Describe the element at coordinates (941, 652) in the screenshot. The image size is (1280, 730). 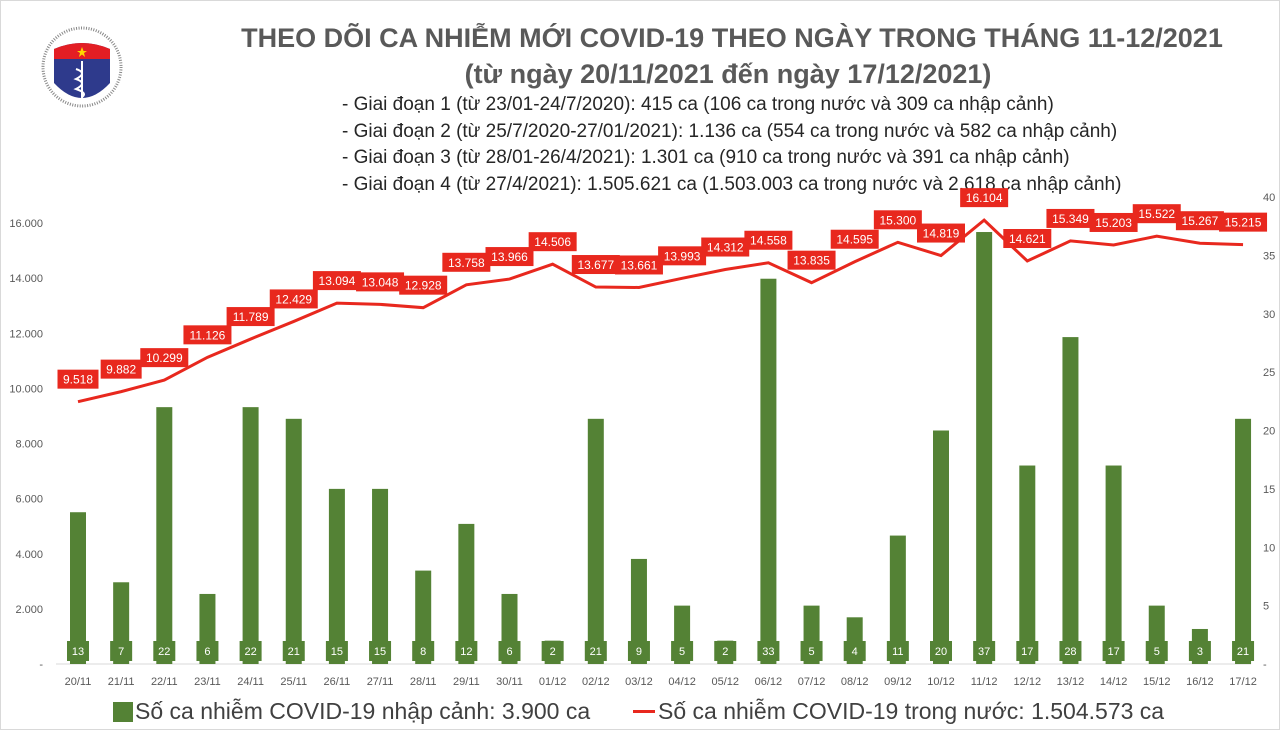
I see `bar-data-label: 20` at that location.